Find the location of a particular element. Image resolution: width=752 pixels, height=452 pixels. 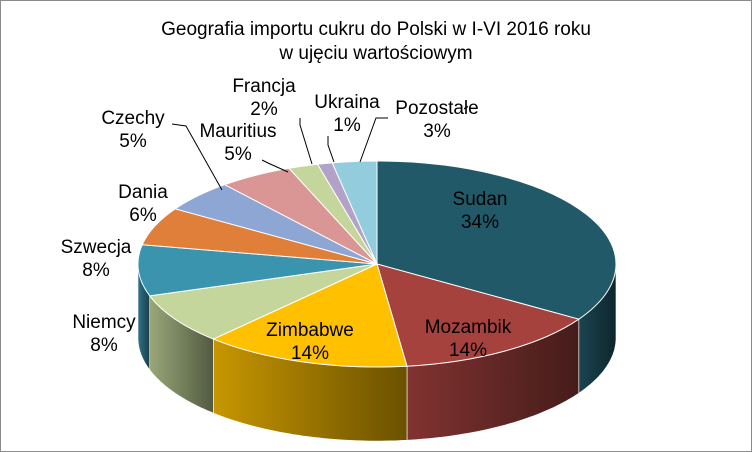

data-label-mozambik: Mozambik 14% is located at coordinates (468, 339).